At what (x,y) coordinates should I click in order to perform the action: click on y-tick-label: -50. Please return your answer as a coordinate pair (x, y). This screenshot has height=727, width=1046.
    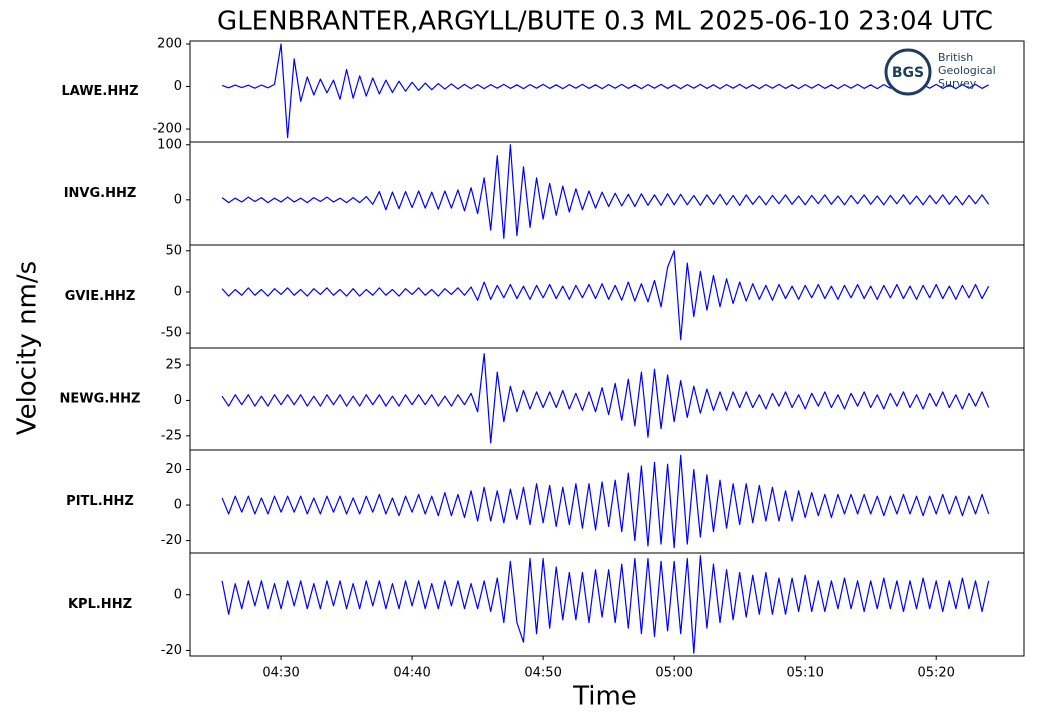
    Looking at the image, I should click on (171, 333).